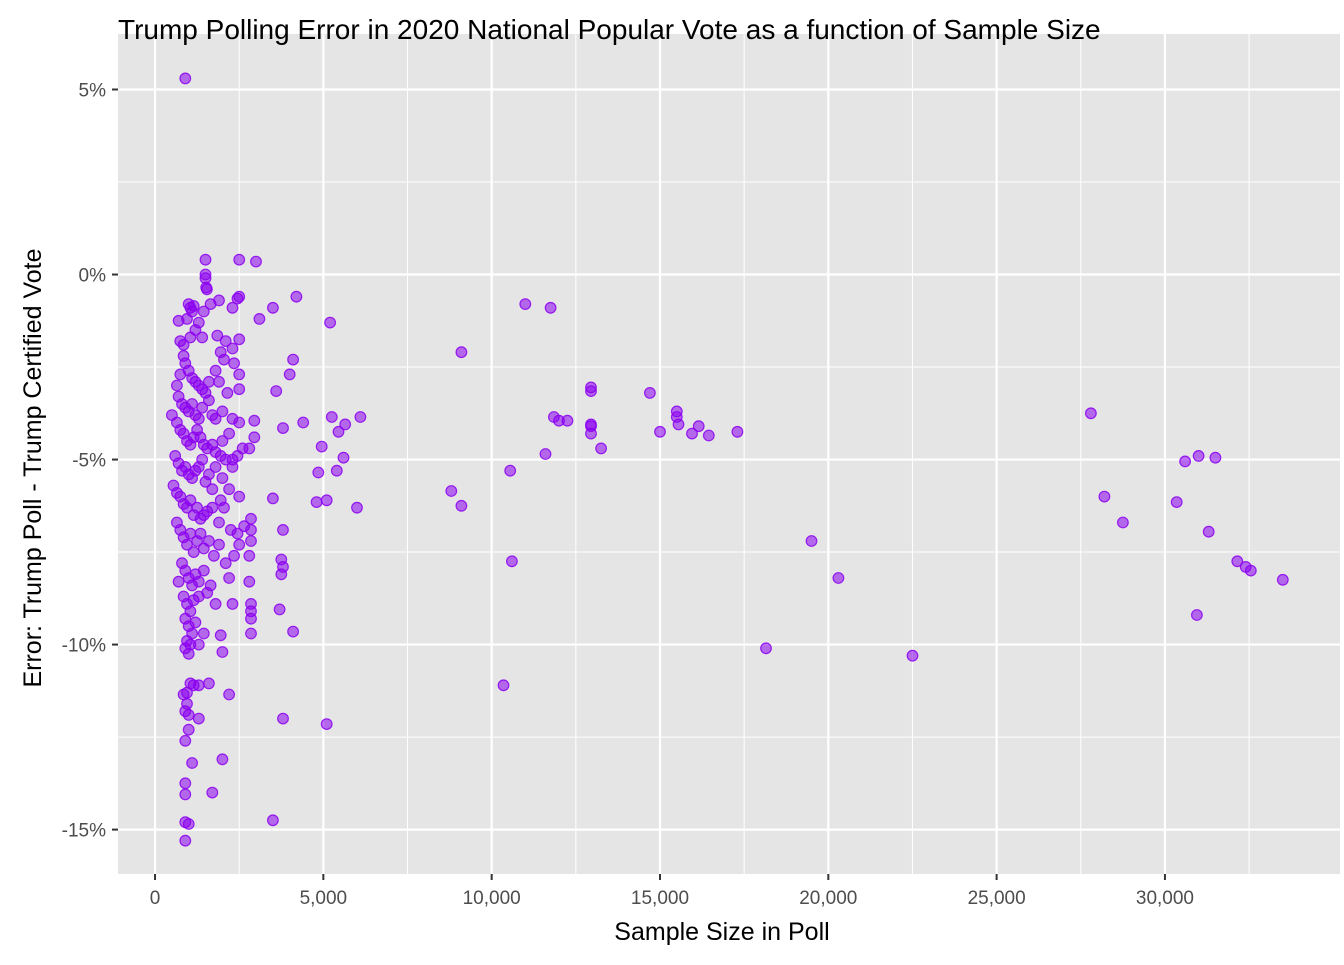  What do you see at coordinates (33, 467) in the screenshot?
I see `y-axis-title: Error: Trump Poll - Trump Certified Vote` at bounding box center [33, 467].